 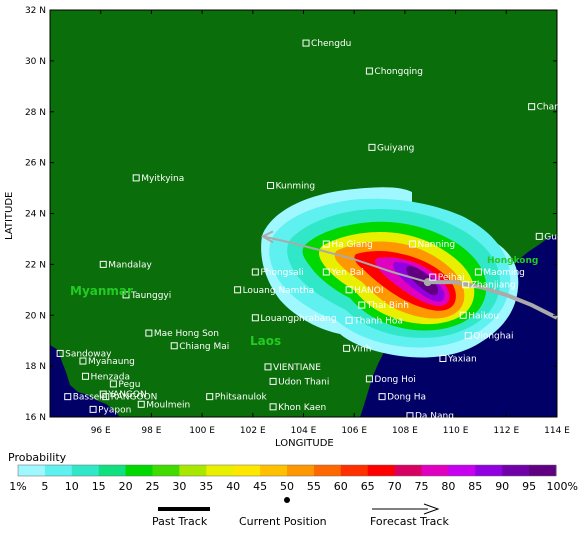 What do you see at coordinates (405, 431) in the screenshot?
I see `x-tick-label: 108 E` at bounding box center [405, 431].